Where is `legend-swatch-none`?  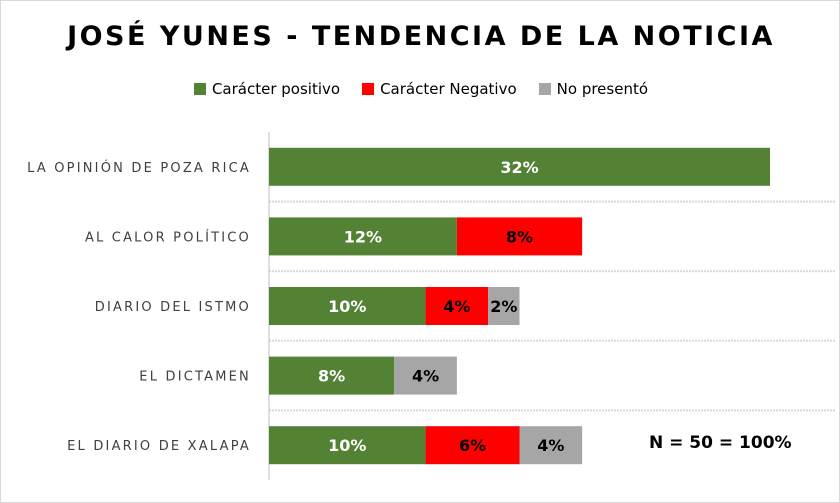
legend-swatch-none is located at coordinates (544, 89).